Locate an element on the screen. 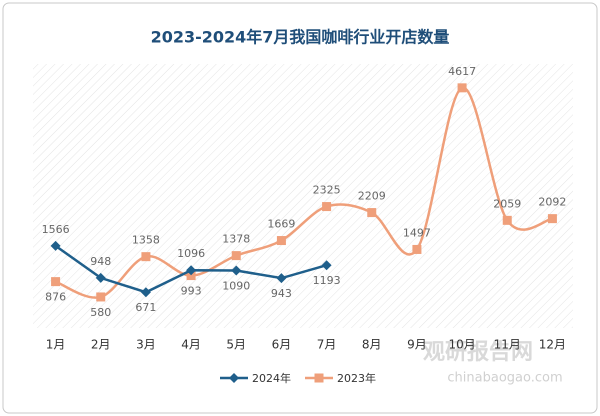 The height and width of the screenshot is (416, 600). x-tick-label: 6月 is located at coordinates (282, 345).